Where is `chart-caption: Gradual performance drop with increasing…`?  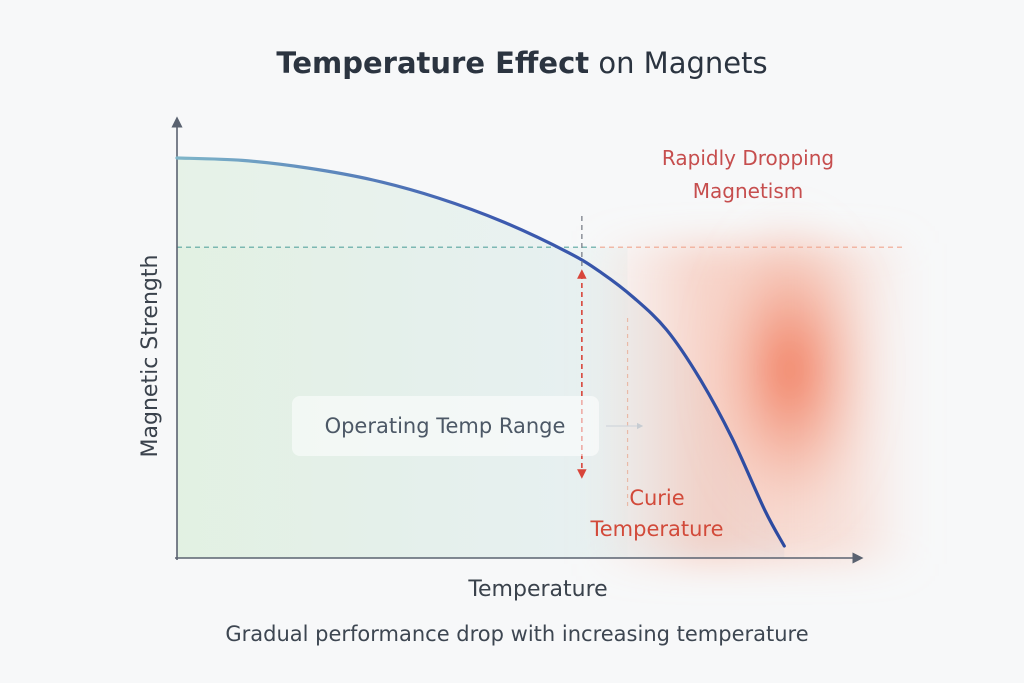
chart-caption: Gradual performance drop with increasing… is located at coordinates (516, 634).